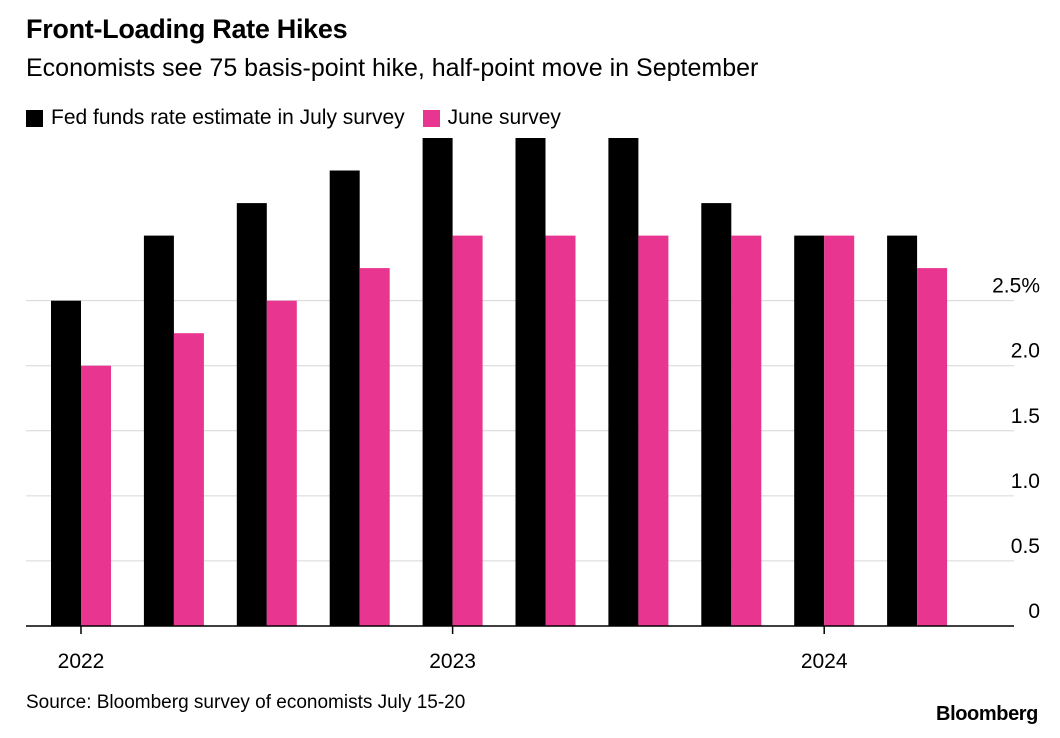 The width and height of the screenshot is (1060, 738). What do you see at coordinates (1025, 546) in the screenshot?
I see `y-tick-label: 0.5` at bounding box center [1025, 546].